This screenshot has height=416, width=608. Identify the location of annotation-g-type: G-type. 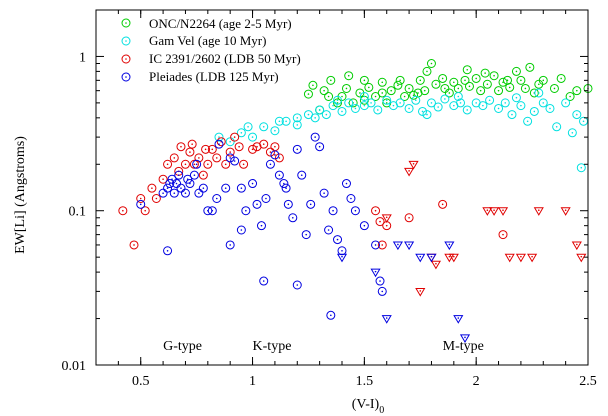
(182, 346).